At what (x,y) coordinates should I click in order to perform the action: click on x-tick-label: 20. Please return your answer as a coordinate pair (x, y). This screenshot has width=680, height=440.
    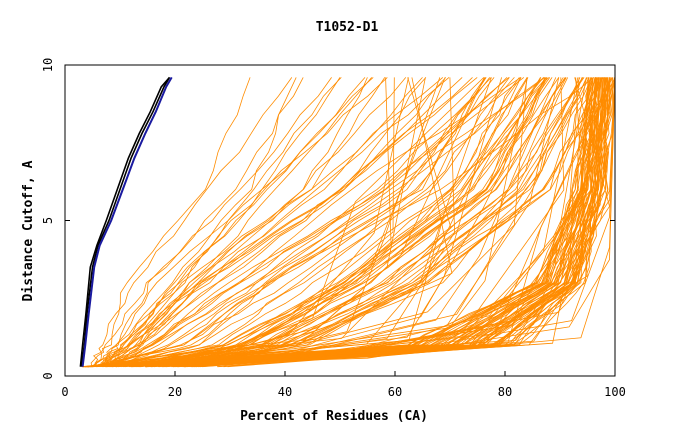
    Looking at the image, I should click on (175, 392).